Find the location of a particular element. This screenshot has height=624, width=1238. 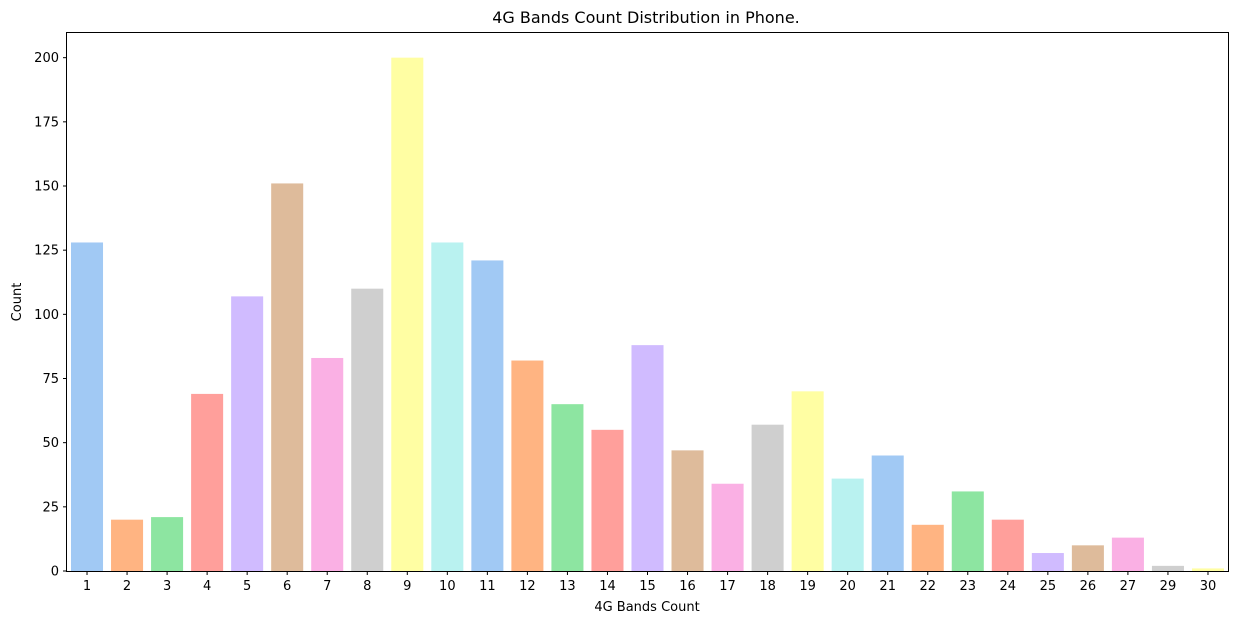

x-tick-label: 4 is located at coordinates (207, 586).